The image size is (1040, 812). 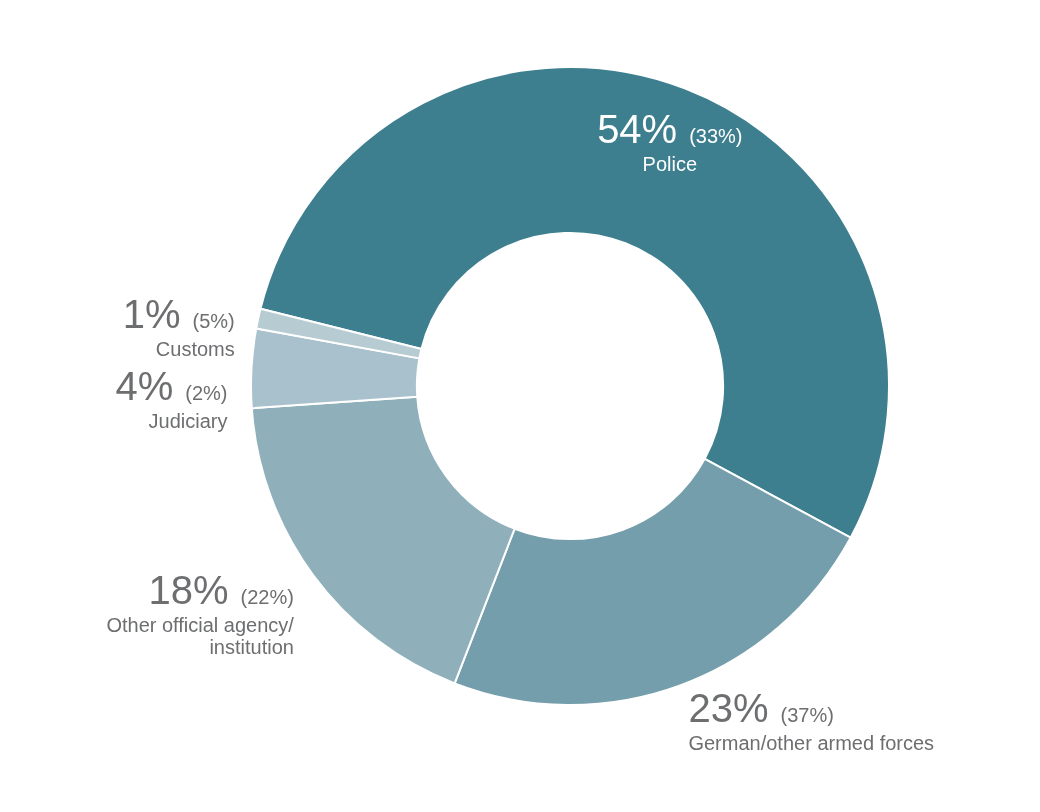 What do you see at coordinates (171, 385) in the screenshot?
I see `data-label: 4% (2%)` at bounding box center [171, 385].